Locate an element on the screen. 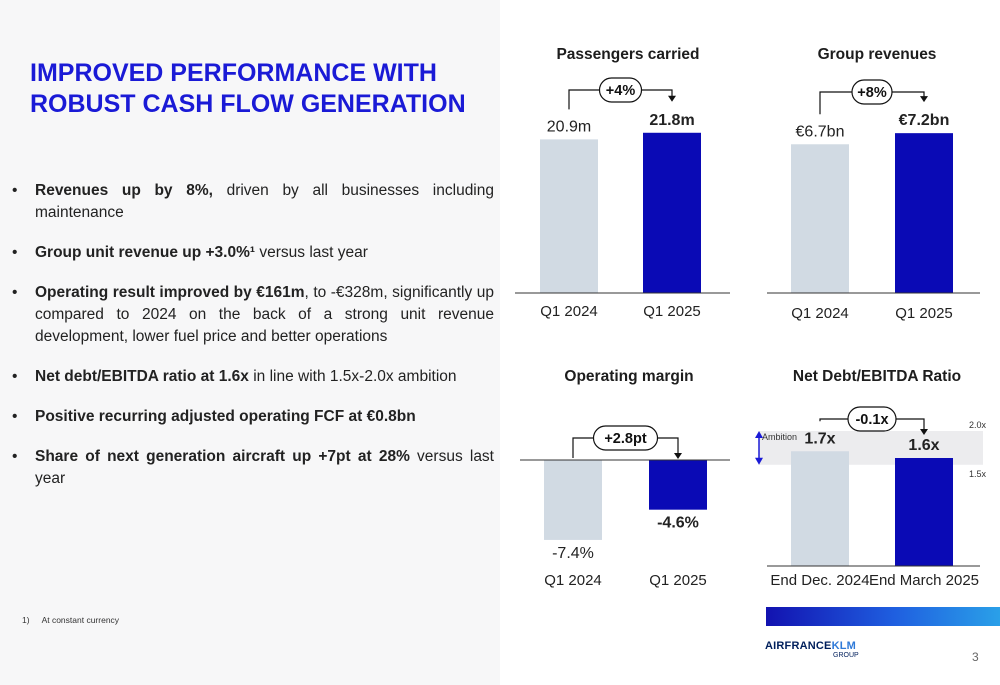  ambition-high-label: 2.0x is located at coordinates (978, 425).